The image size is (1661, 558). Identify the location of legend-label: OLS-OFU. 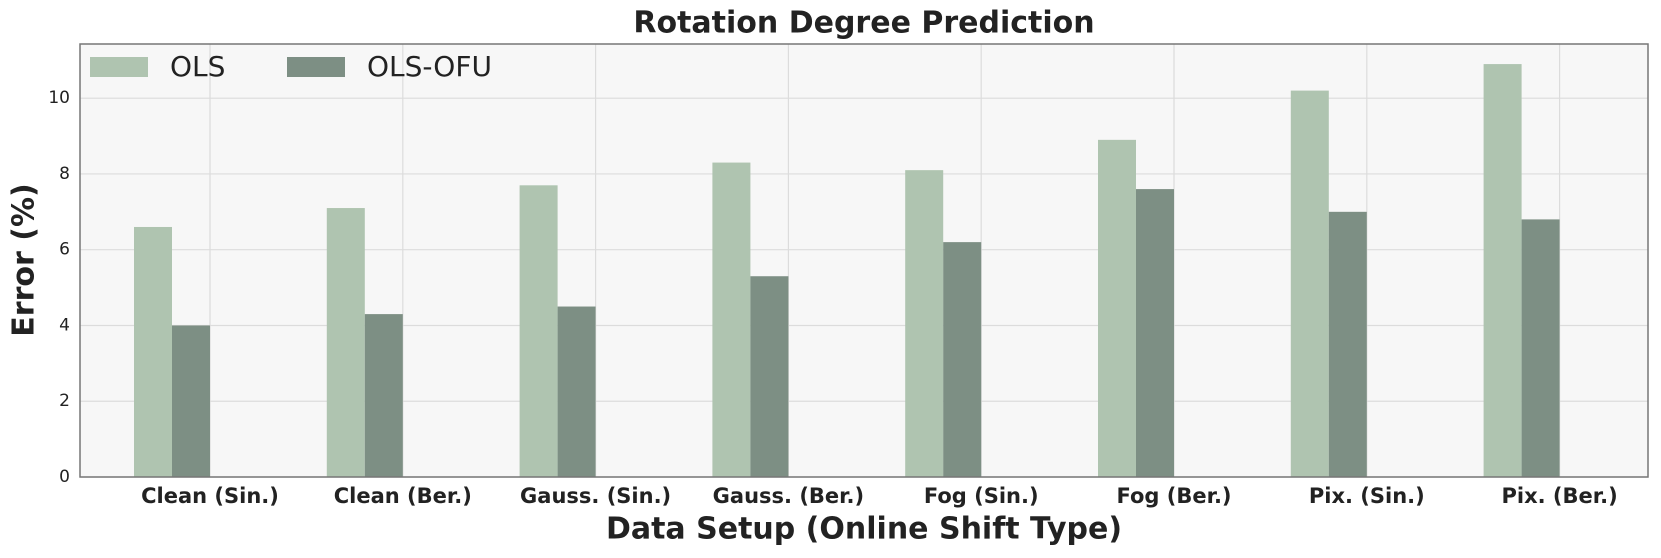
(429, 66).